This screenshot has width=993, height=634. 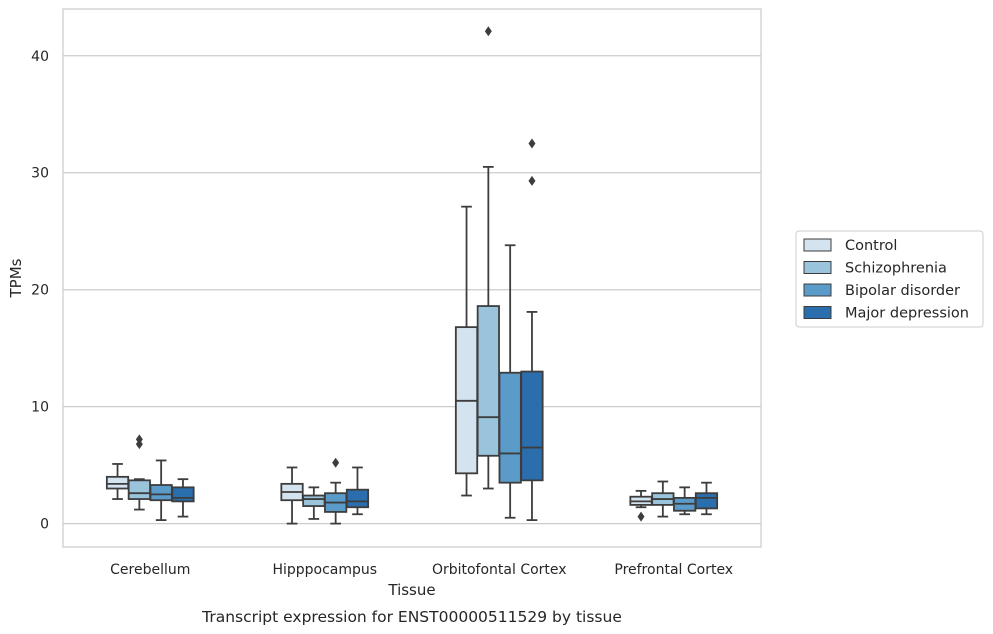 What do you see at coordinates (40, 57) in the screenshot?
I see `y-tick-label: 40` at bounding box center [40, 57].